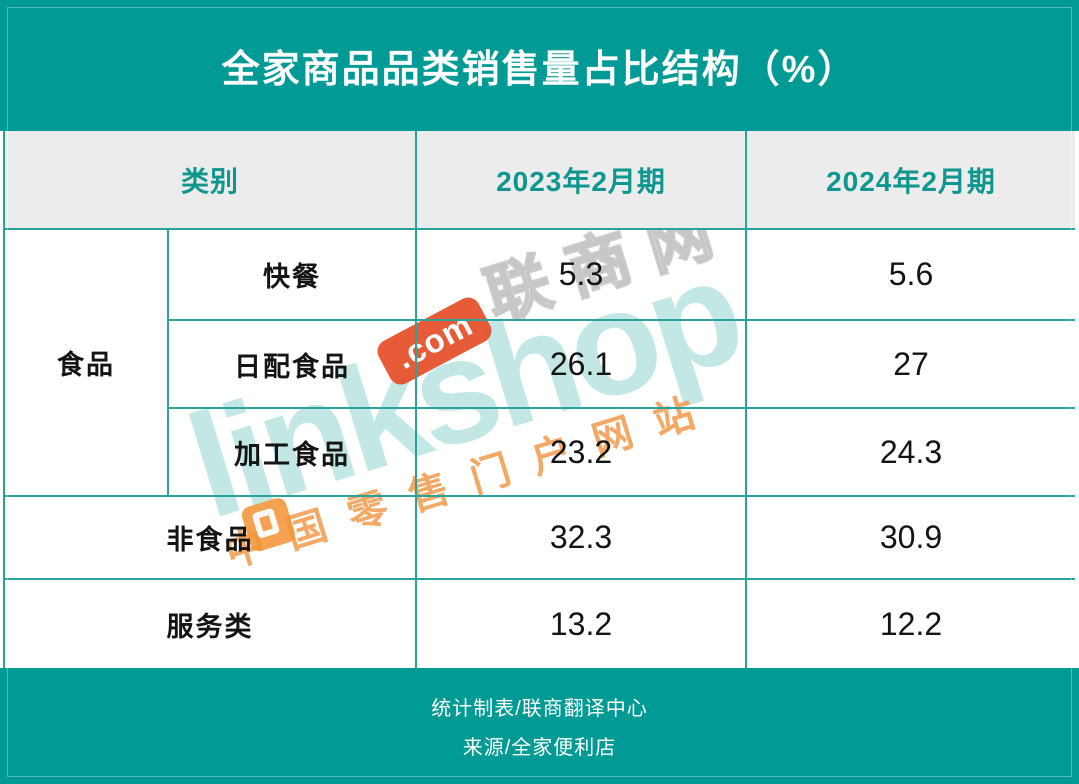 The image size is (1079, 784). I want to click on row-label-fast-food: 快餐, so click(293, 275).